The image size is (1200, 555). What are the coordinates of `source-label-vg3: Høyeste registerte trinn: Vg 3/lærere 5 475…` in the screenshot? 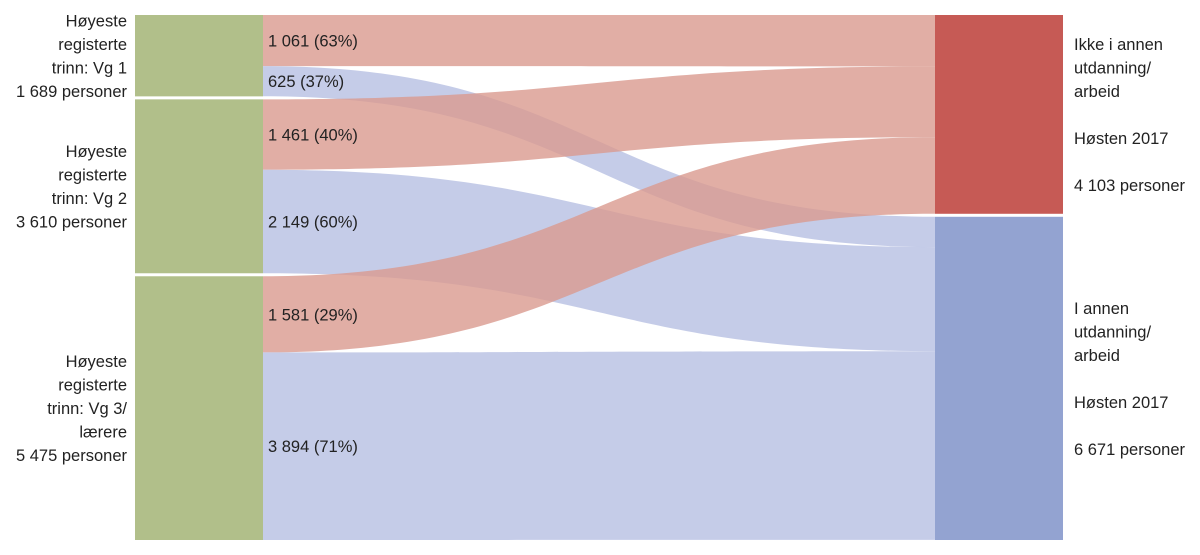 It's located at (72, 409).